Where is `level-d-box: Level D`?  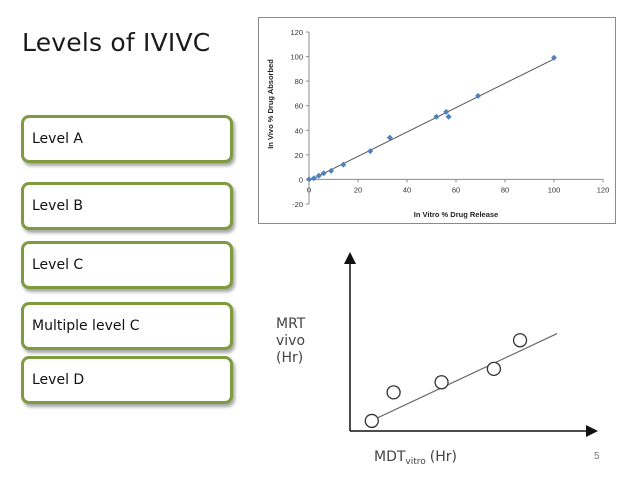 level-d-box: Level D is located at coordinates (127, 380).